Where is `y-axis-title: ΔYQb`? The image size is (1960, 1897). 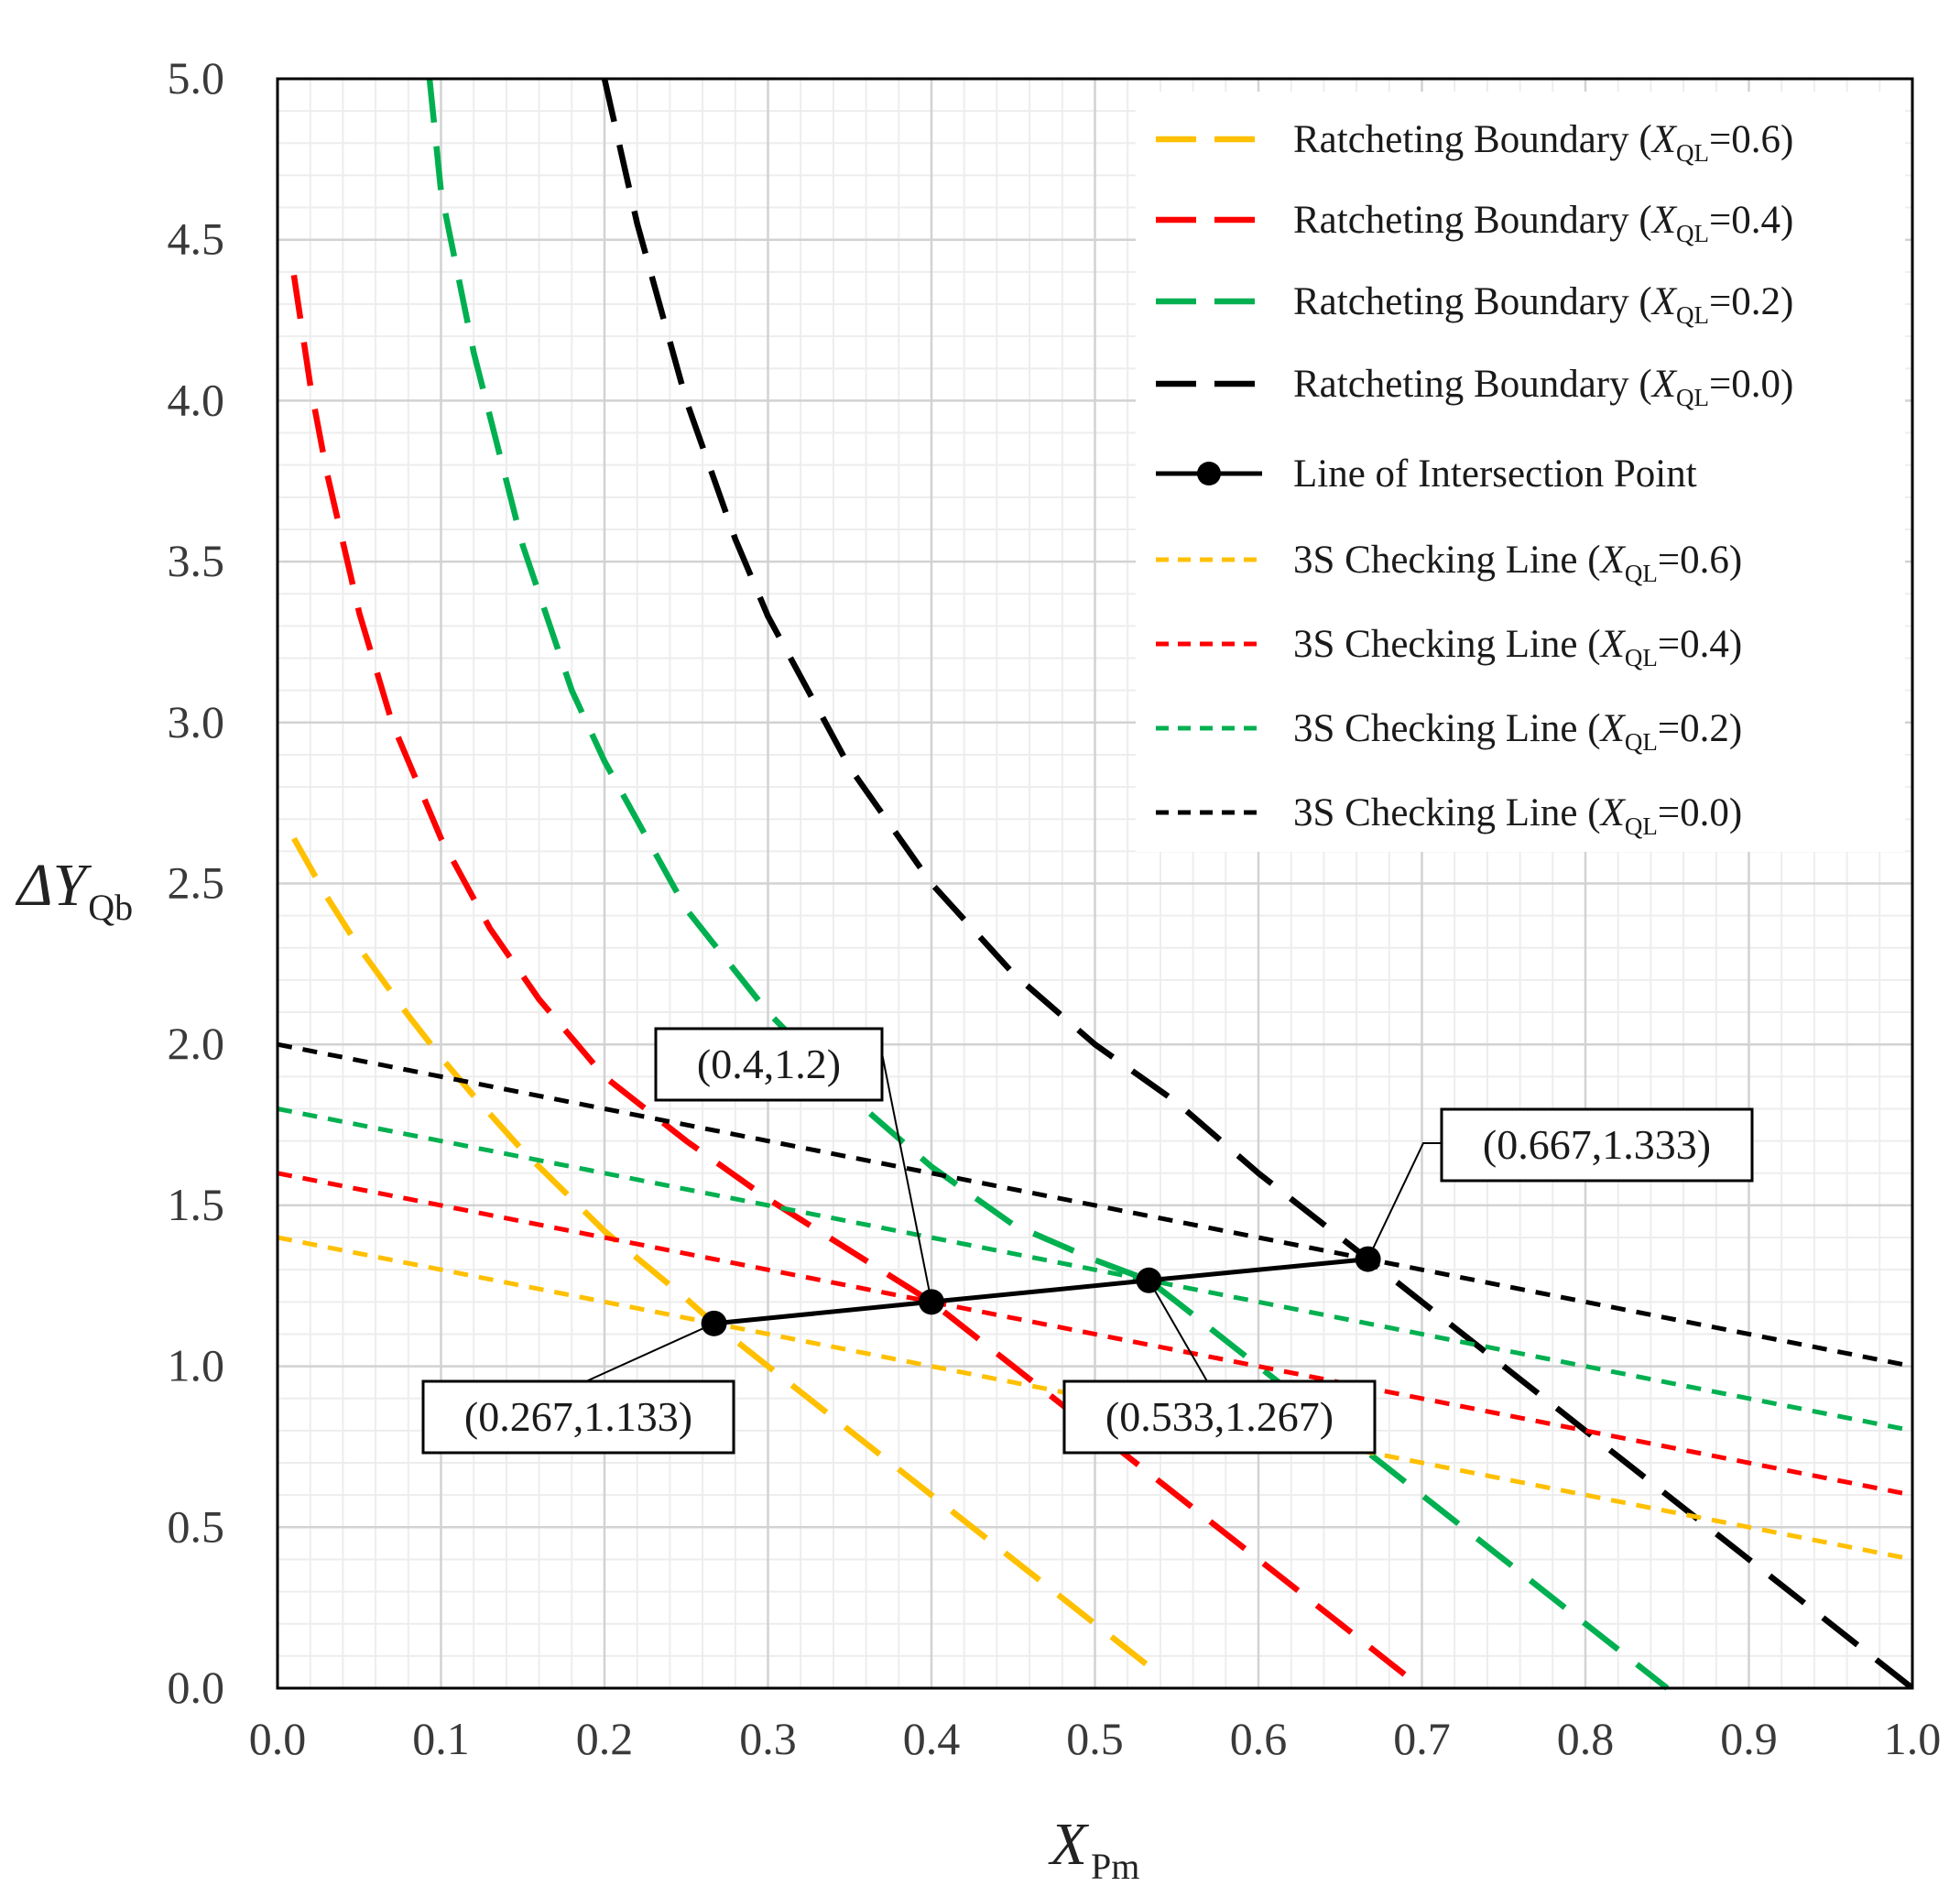
y-axis-title: ΔYQb is located at coordinates (74, 890).